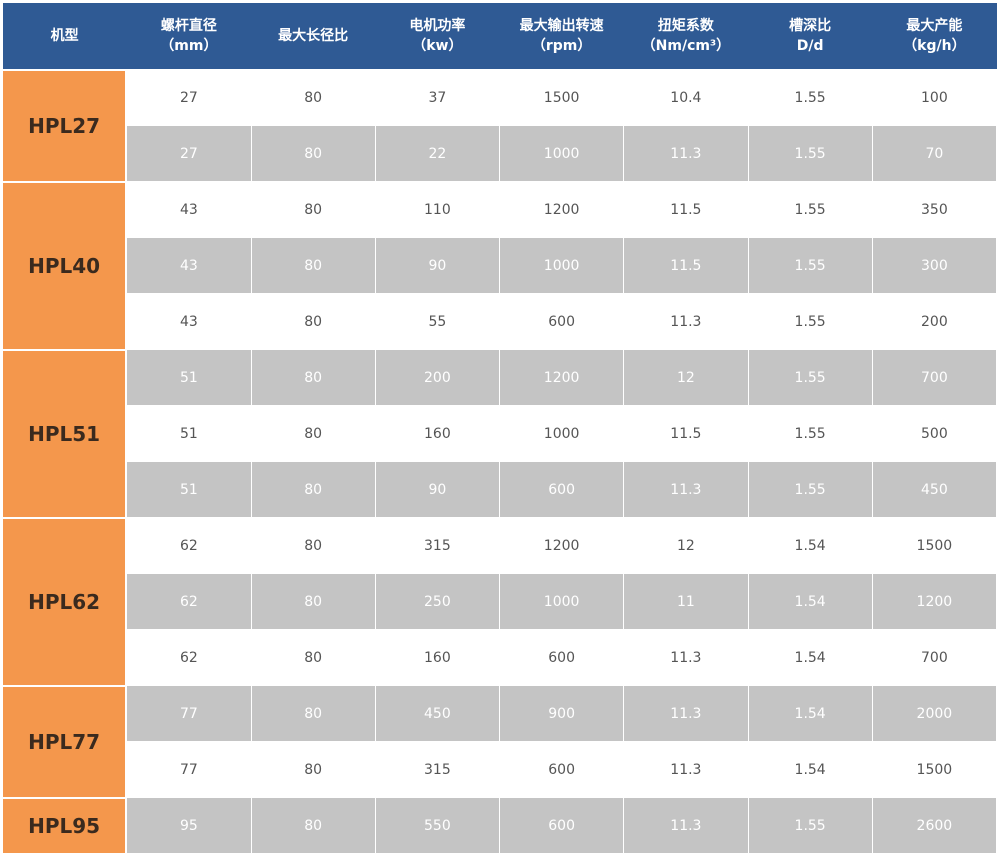 The height and width of the screenshot is (863, 1000). What do you see at coordinates (437, 377) in the screenshot?
I see `motor-power-cell: 200` at bounding box center [437, 377].